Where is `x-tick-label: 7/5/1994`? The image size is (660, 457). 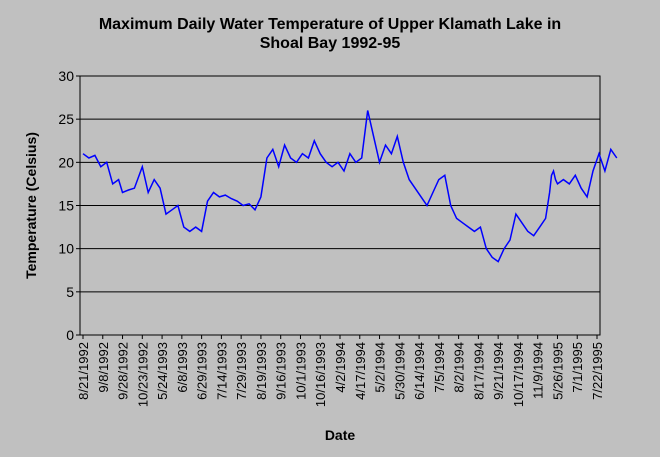
x-tick-label: 7/5/1994 is located at coordinates (439, 367).